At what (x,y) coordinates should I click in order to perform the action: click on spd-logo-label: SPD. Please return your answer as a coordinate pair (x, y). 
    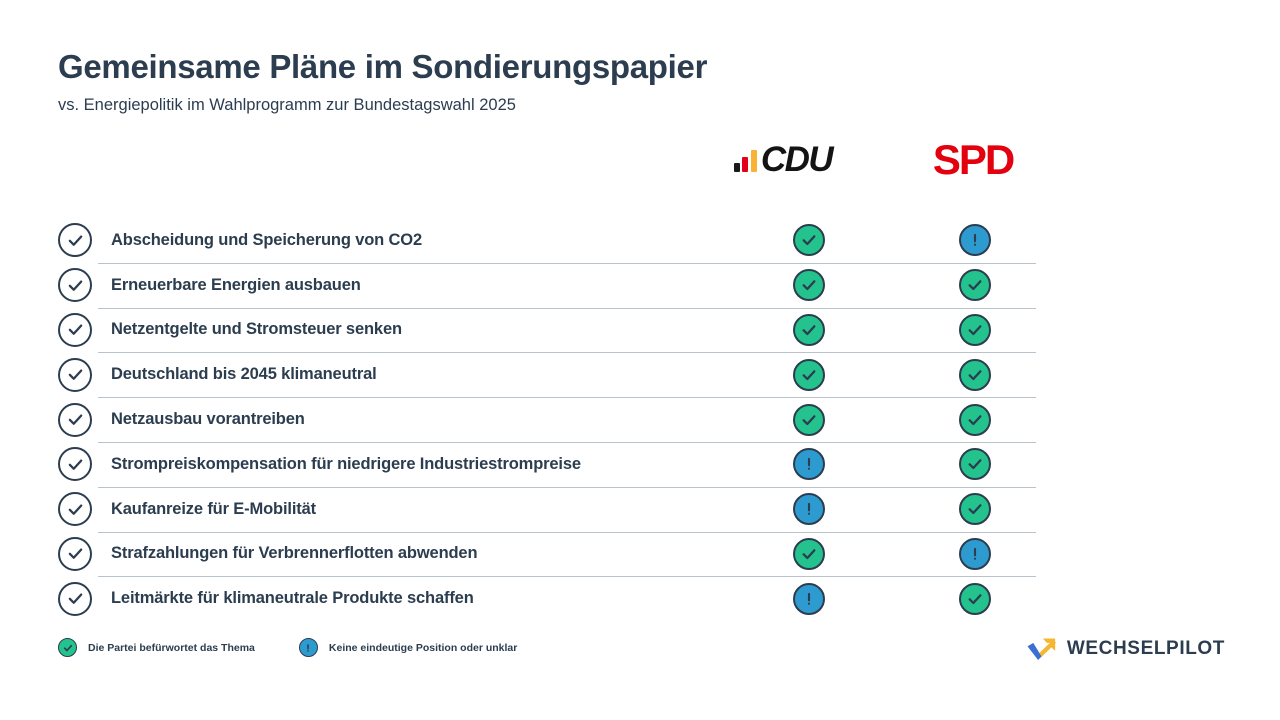
    Looking at the image, I should click on (973, 159).